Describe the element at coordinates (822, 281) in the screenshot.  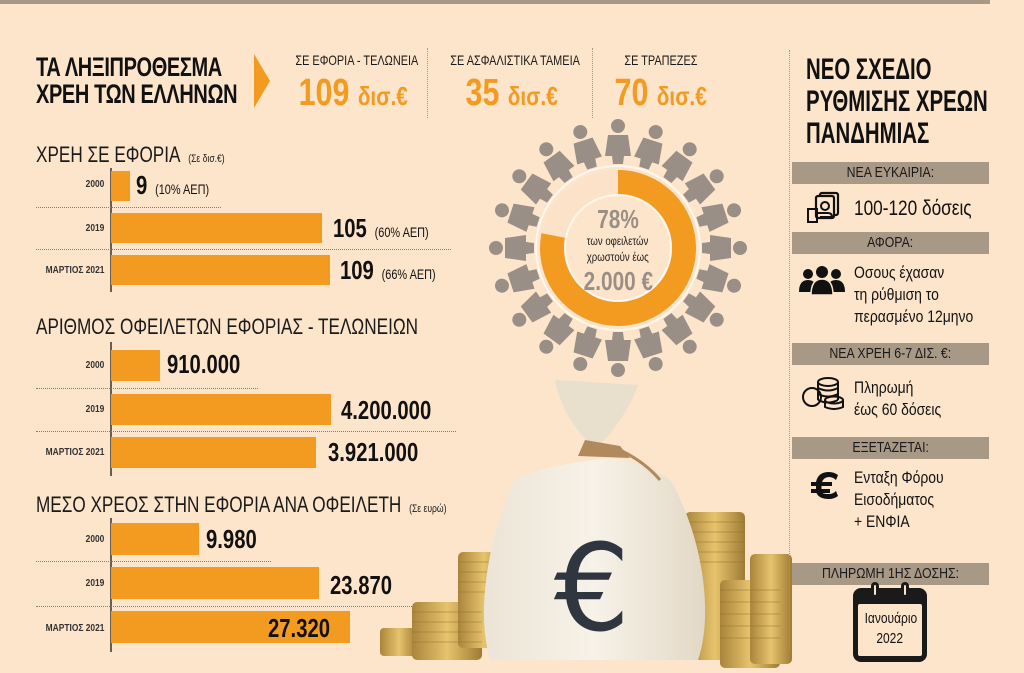
I see `people-group-icon` at that location.